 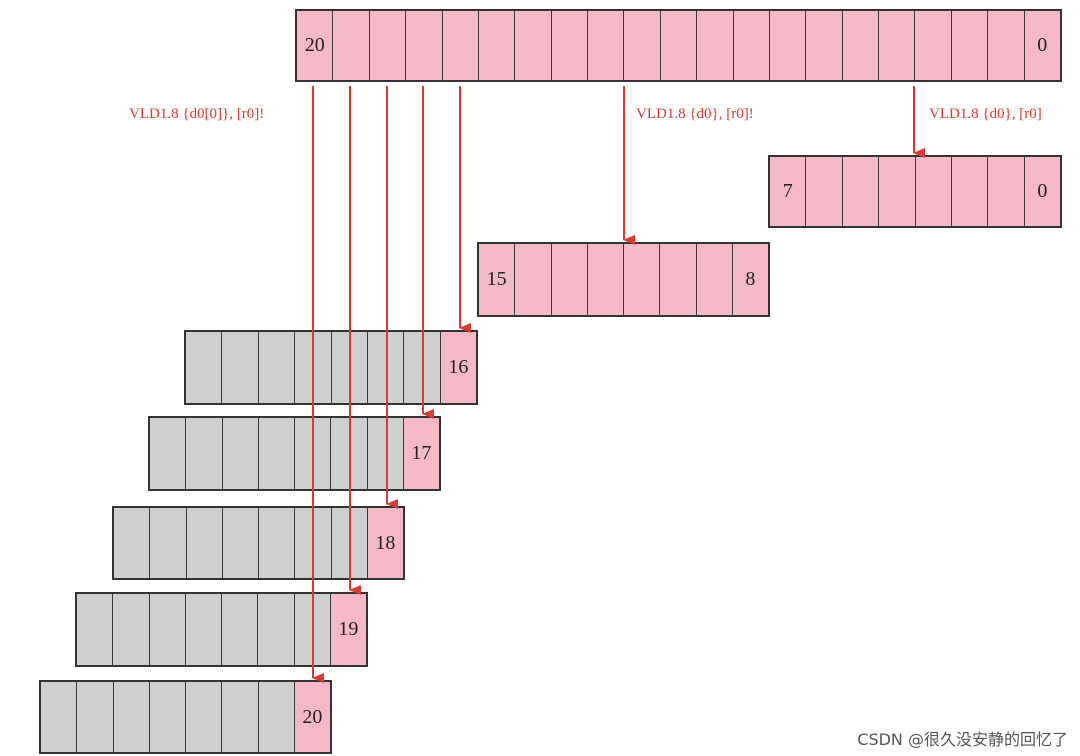 I want to click on lane-register-20: 20, so click(x=185, y=717).